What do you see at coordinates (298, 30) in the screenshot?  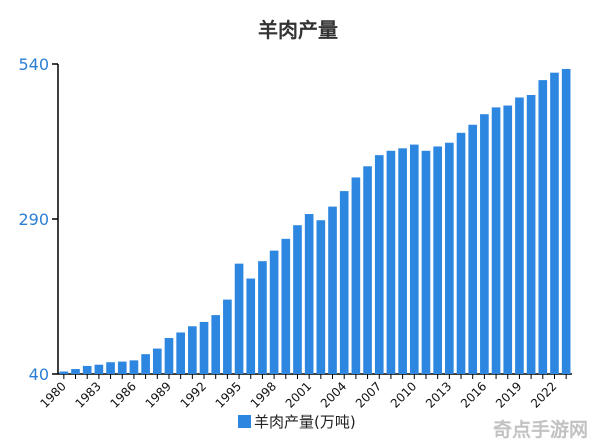 I see `chart-title: 羊肉产量` at bounding box center [298, 30].